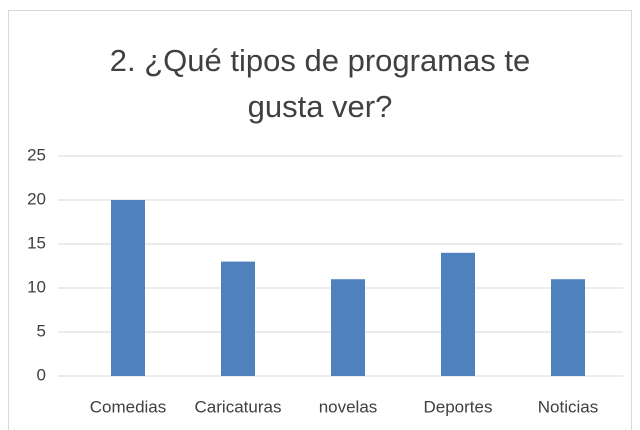 The width and height of the screenshot is (640, 430). I want to click on x-tick-label: Deportes, so click(458, 406).